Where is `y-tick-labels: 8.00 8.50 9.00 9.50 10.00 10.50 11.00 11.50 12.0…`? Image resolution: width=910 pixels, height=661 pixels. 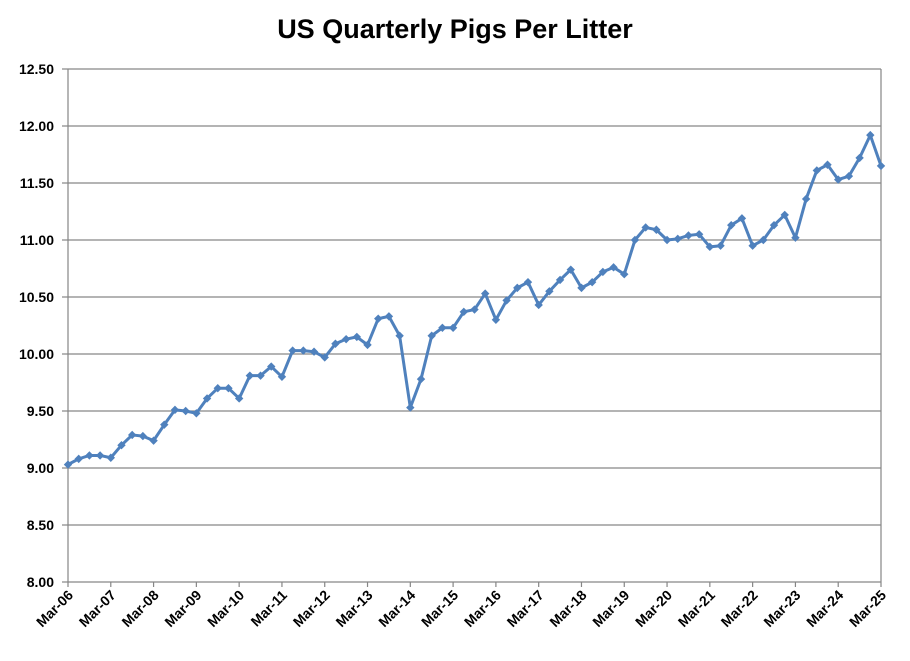 y-tick-labels: 8.00 8.50 9.00 9.50 10.00 10.50 11.00 11.50 12.0… is located at coordinates (36, 325).